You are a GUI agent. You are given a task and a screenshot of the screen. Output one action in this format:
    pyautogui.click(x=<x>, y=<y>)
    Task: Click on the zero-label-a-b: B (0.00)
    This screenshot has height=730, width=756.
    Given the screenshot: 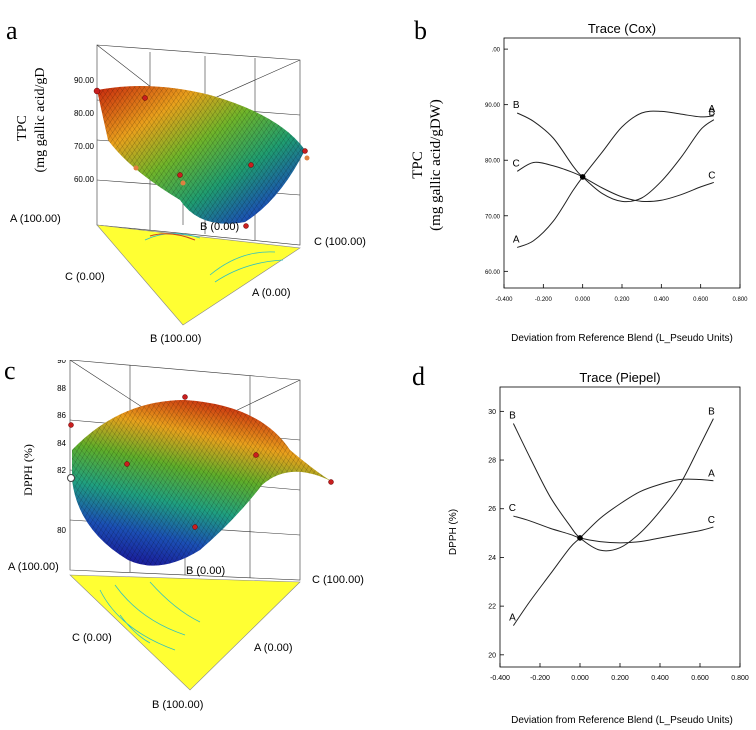 What is the action you would take?
    pyautogui.click(x=219, y=227)
    